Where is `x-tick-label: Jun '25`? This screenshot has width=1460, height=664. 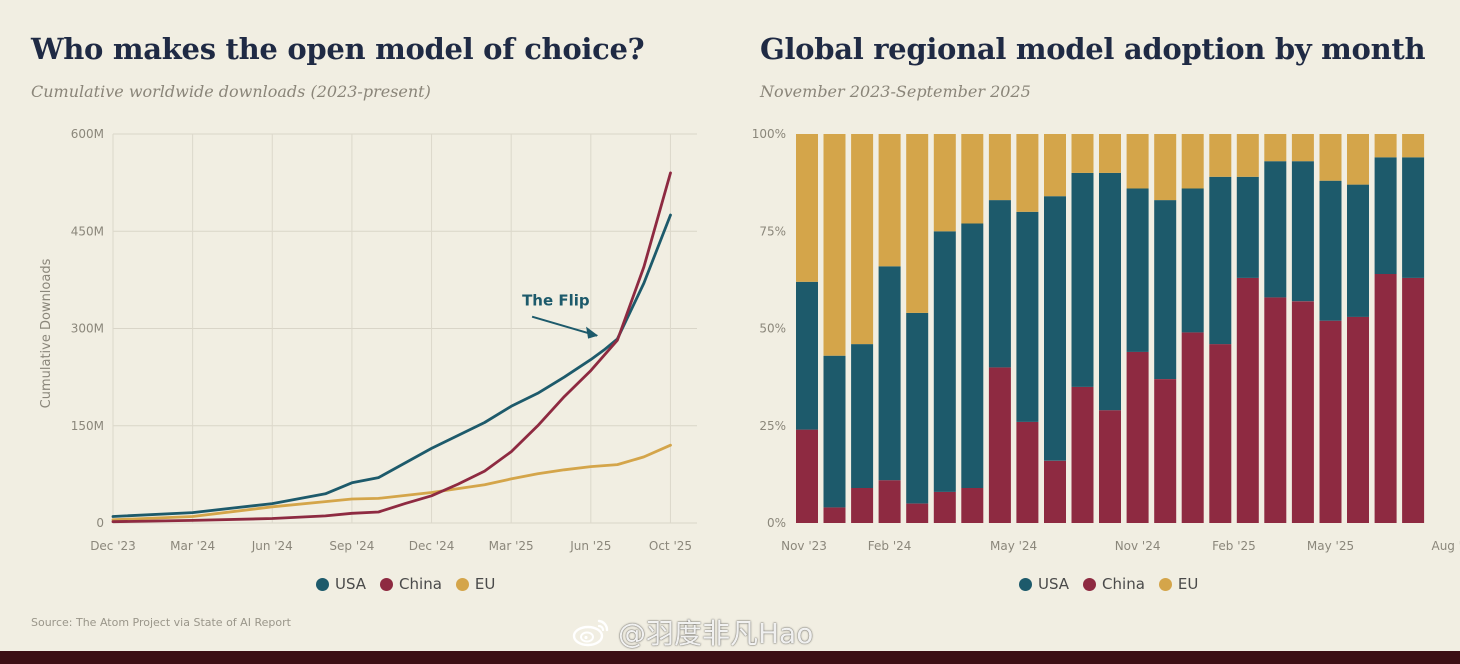
x-tick-label: Jun '25 is located at coordinates (590, 546).